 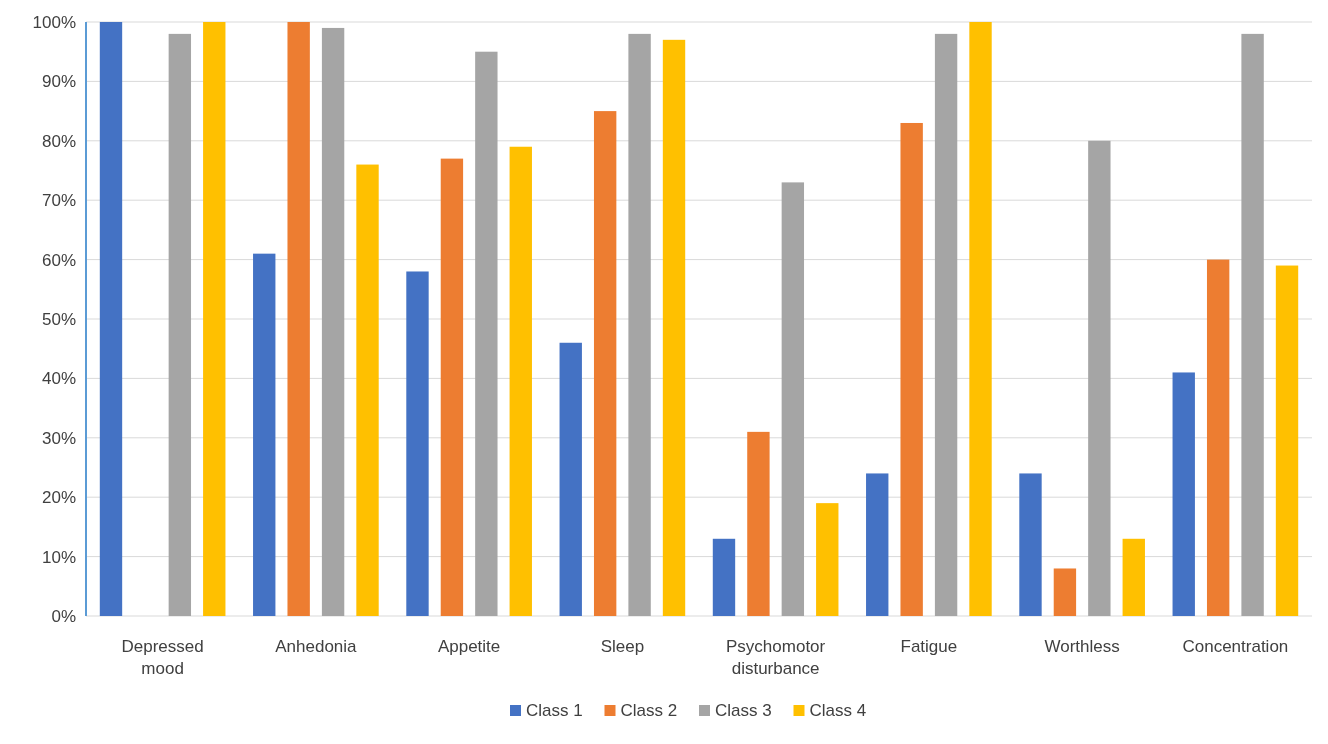 I want to click on y-tick-label: 10%, so click(x=58, y=557).